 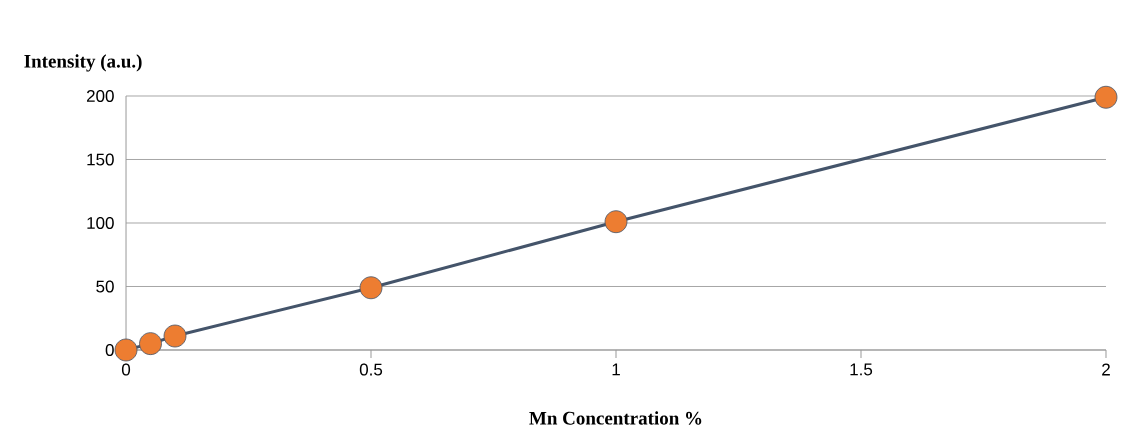 I want to click on y-axis-title: Intensity (a.u.), so click(x=83, y=63).